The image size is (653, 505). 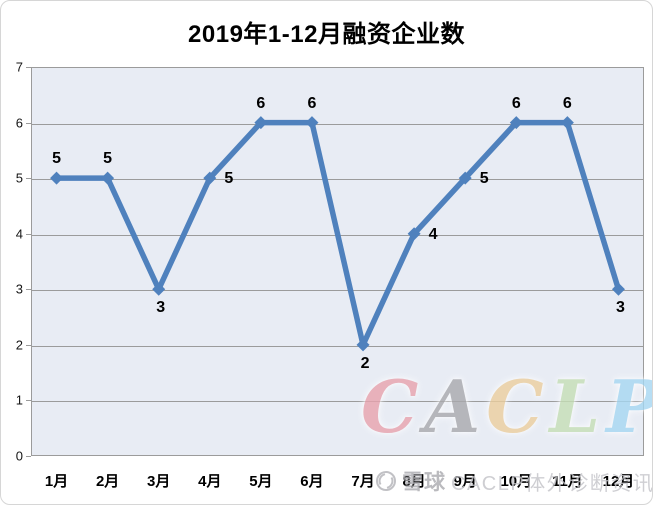 What do you see at coordinates (19, 400) in the screenshot?
I see `y-axis-label: 1` at bounding box center [19, 400].